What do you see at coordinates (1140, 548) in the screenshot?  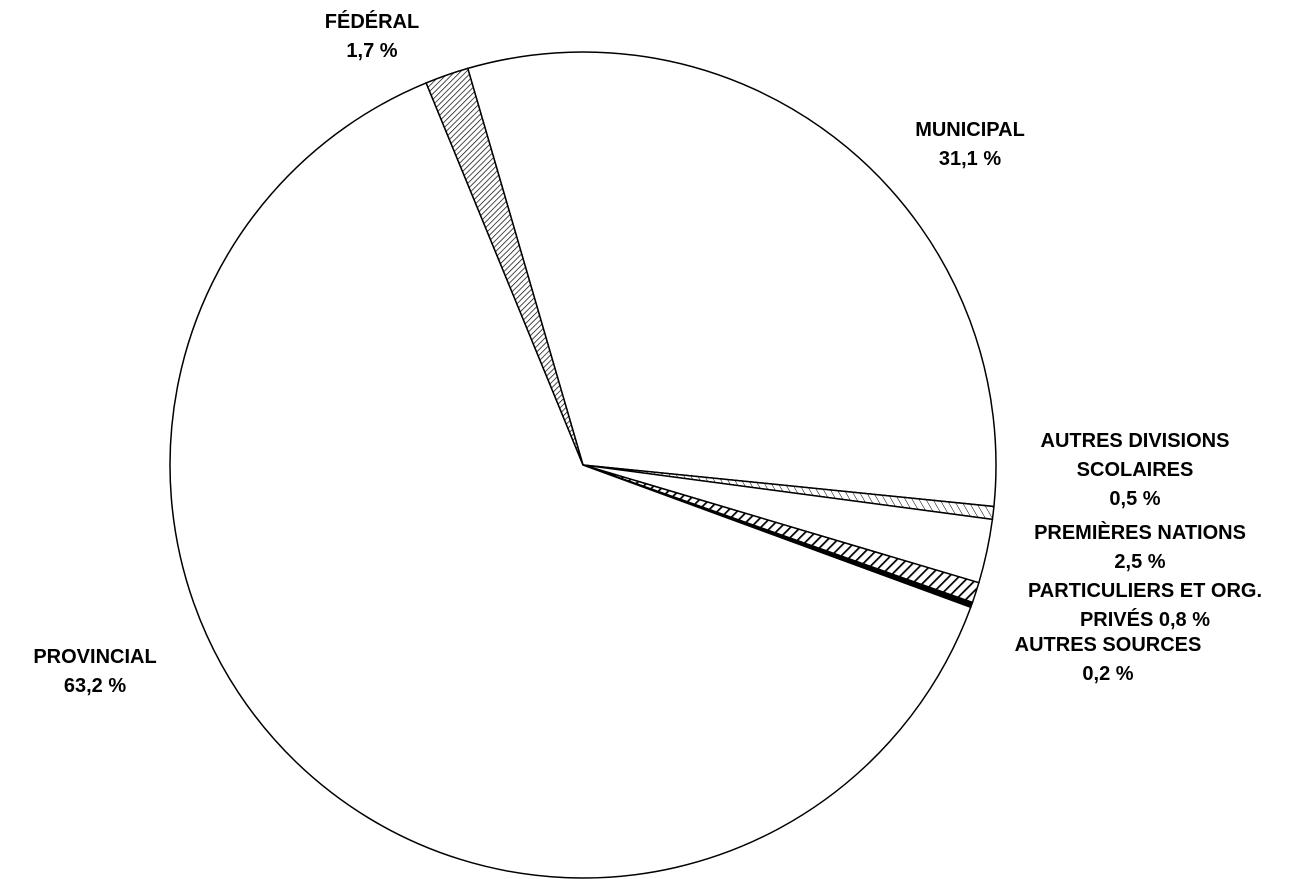 I see `slice-label: PREMIÈRES NATIONS 2,5 %` at bounding box center [1140, 548].